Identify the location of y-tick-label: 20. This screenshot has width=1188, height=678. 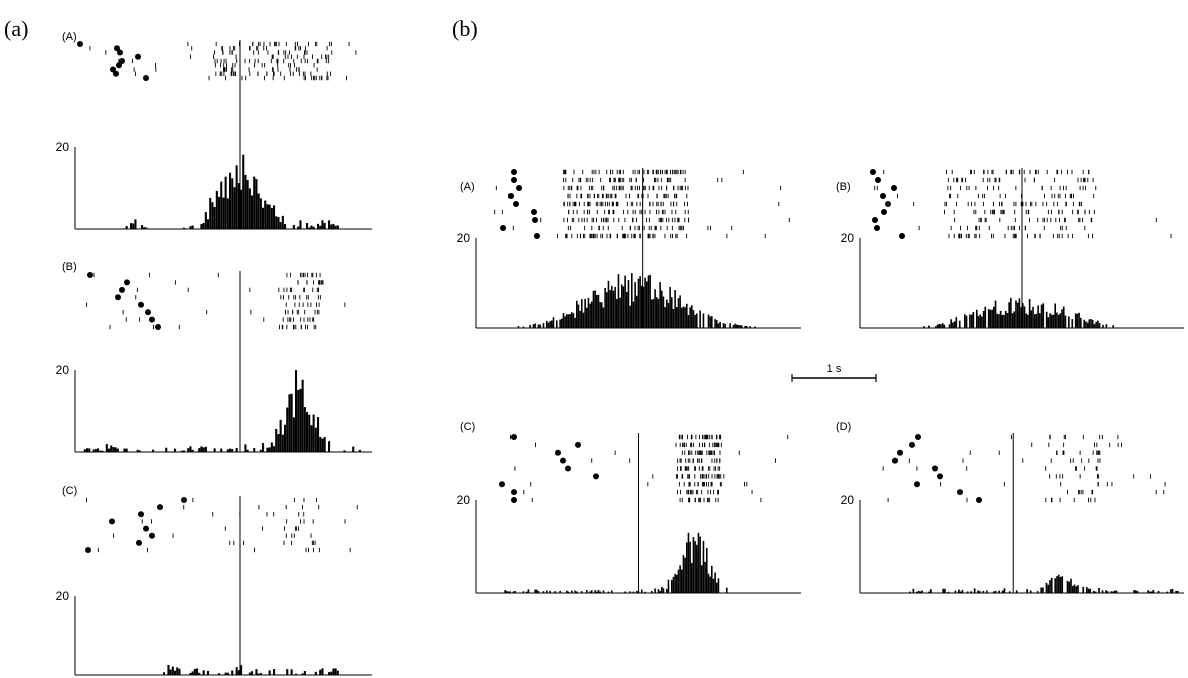
(63, 370).